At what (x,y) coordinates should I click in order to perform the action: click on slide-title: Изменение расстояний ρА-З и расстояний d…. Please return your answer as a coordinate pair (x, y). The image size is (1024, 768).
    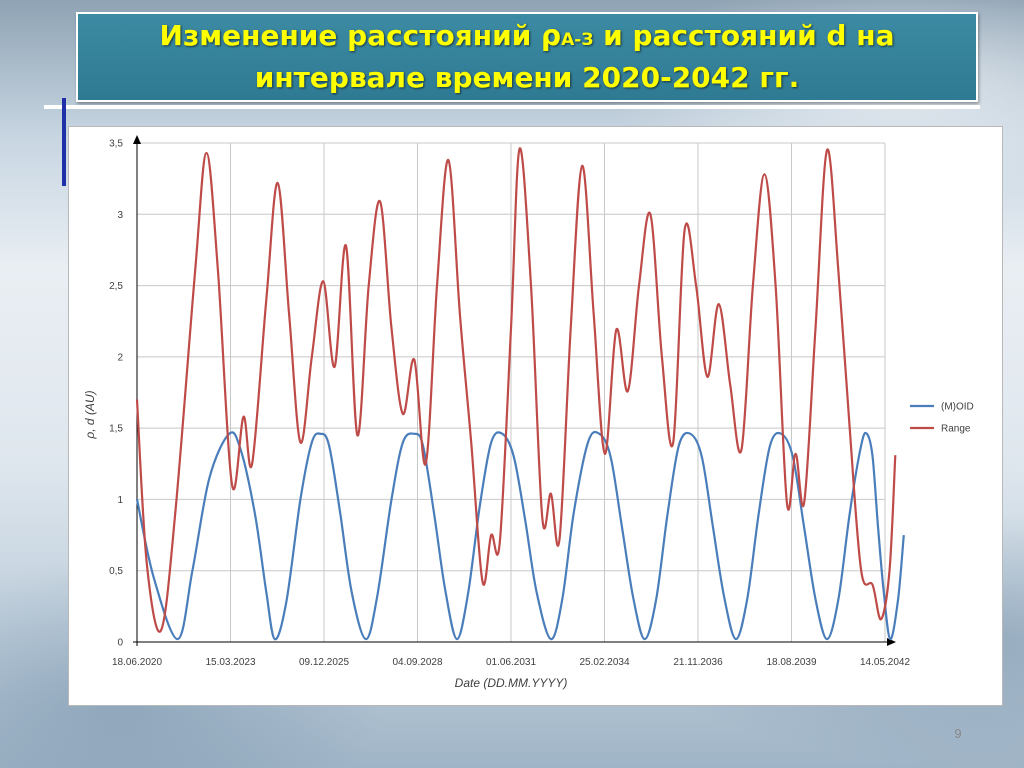
    Looking at the image, I should click on (527, 57).